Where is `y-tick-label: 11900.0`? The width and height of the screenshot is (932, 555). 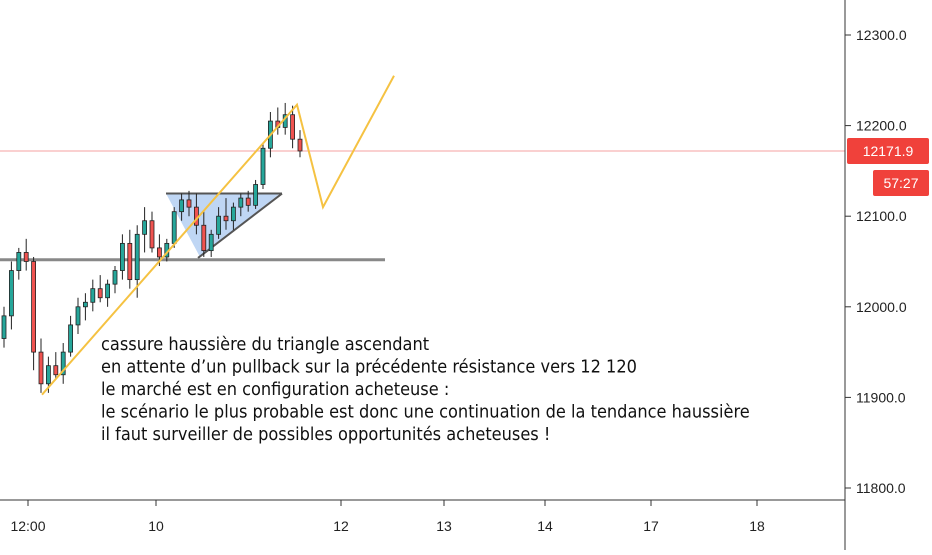 y-tick-label: 11900.0 is located at coordinates (881, 397).